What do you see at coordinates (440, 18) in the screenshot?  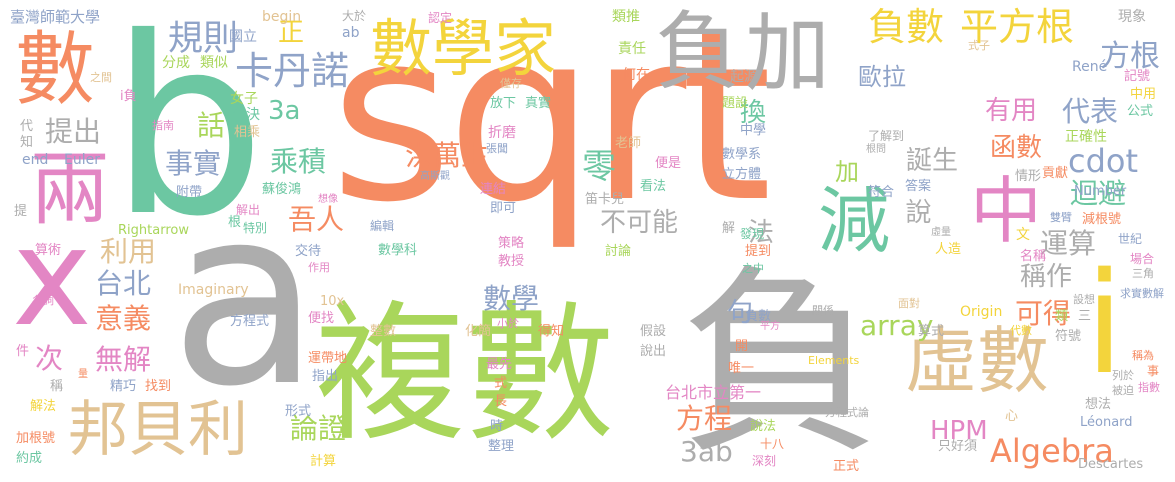 I see `word-renting: 認定` at bounding box center [440, 18].